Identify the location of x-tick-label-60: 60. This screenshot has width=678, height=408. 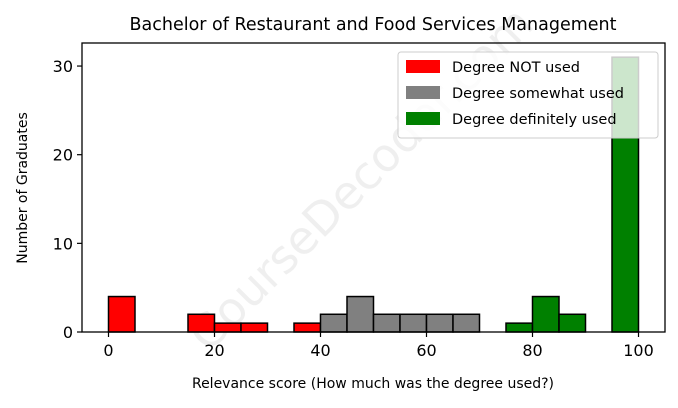
(426, 350).